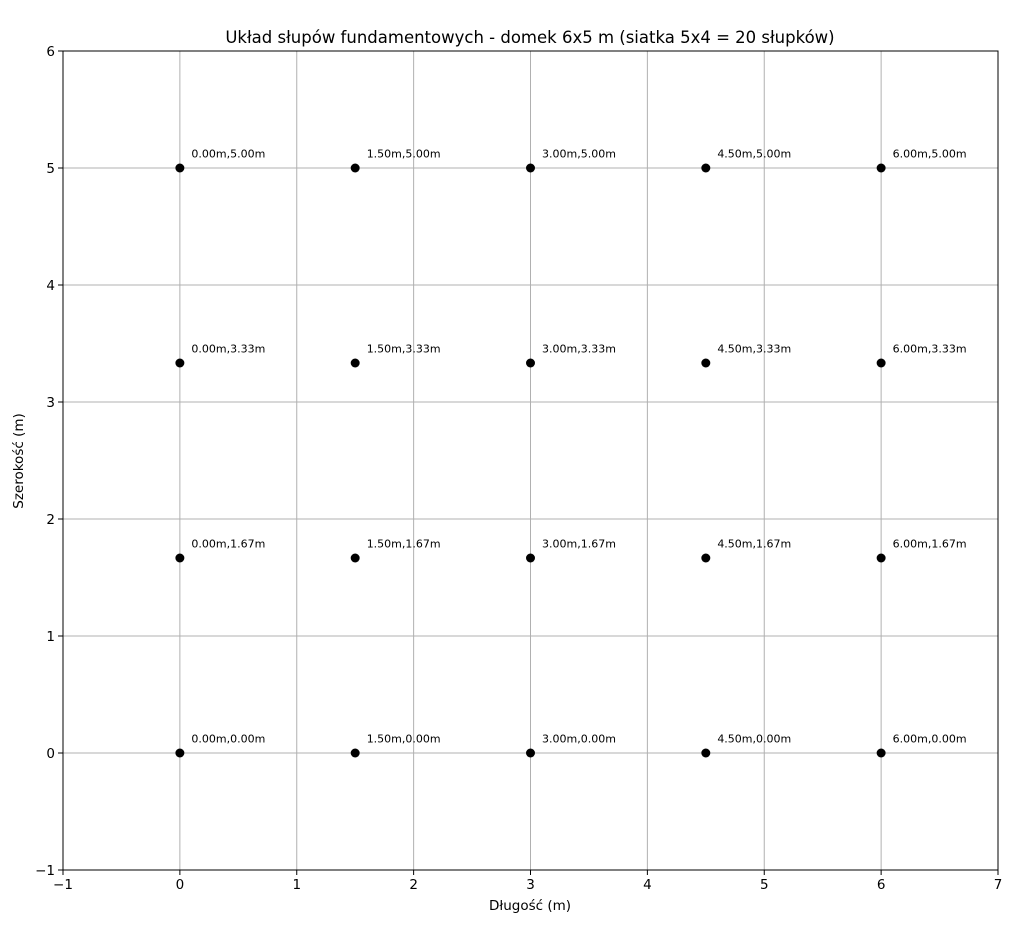  What do you see at coordinates (50, 286) in the screenshot?
I see `y-tick-label: 4` at bounding box center [50, 286].